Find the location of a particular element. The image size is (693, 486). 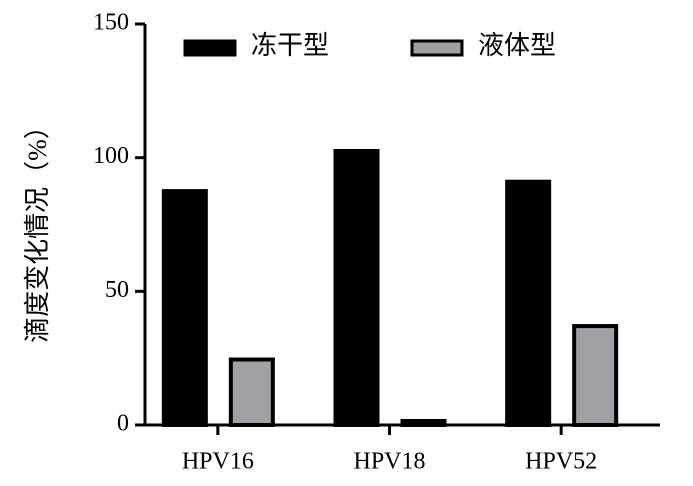

y-tick-label: 0 is located at coordinates (123, 424).